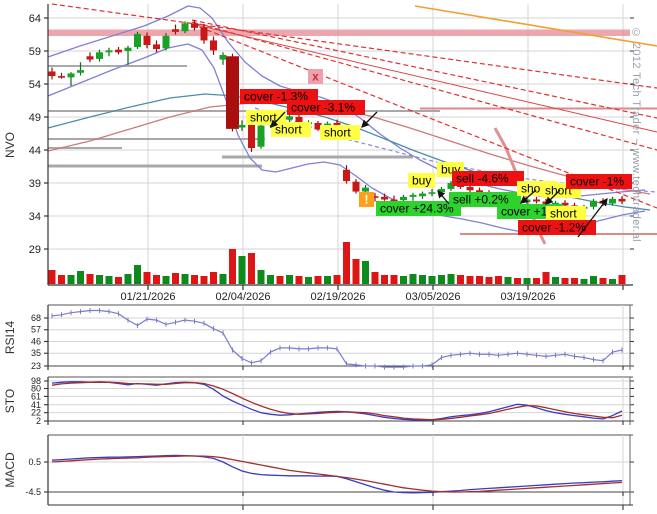 This screenshot has height=514, width=657. I want to click on trade-label-buy-text: buy, so click(421, 181).